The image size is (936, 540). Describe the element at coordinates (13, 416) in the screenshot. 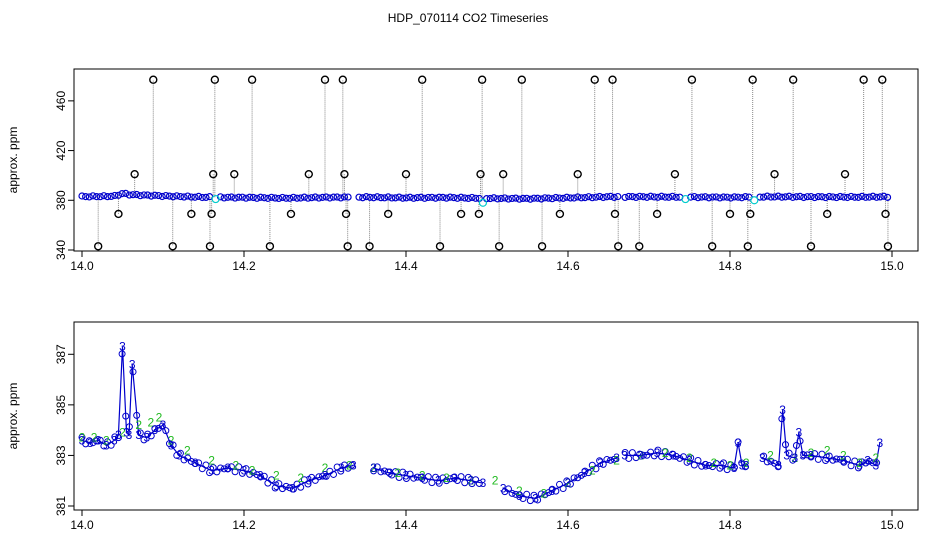

I see `y-axis-label: approx. ppm` at that location.